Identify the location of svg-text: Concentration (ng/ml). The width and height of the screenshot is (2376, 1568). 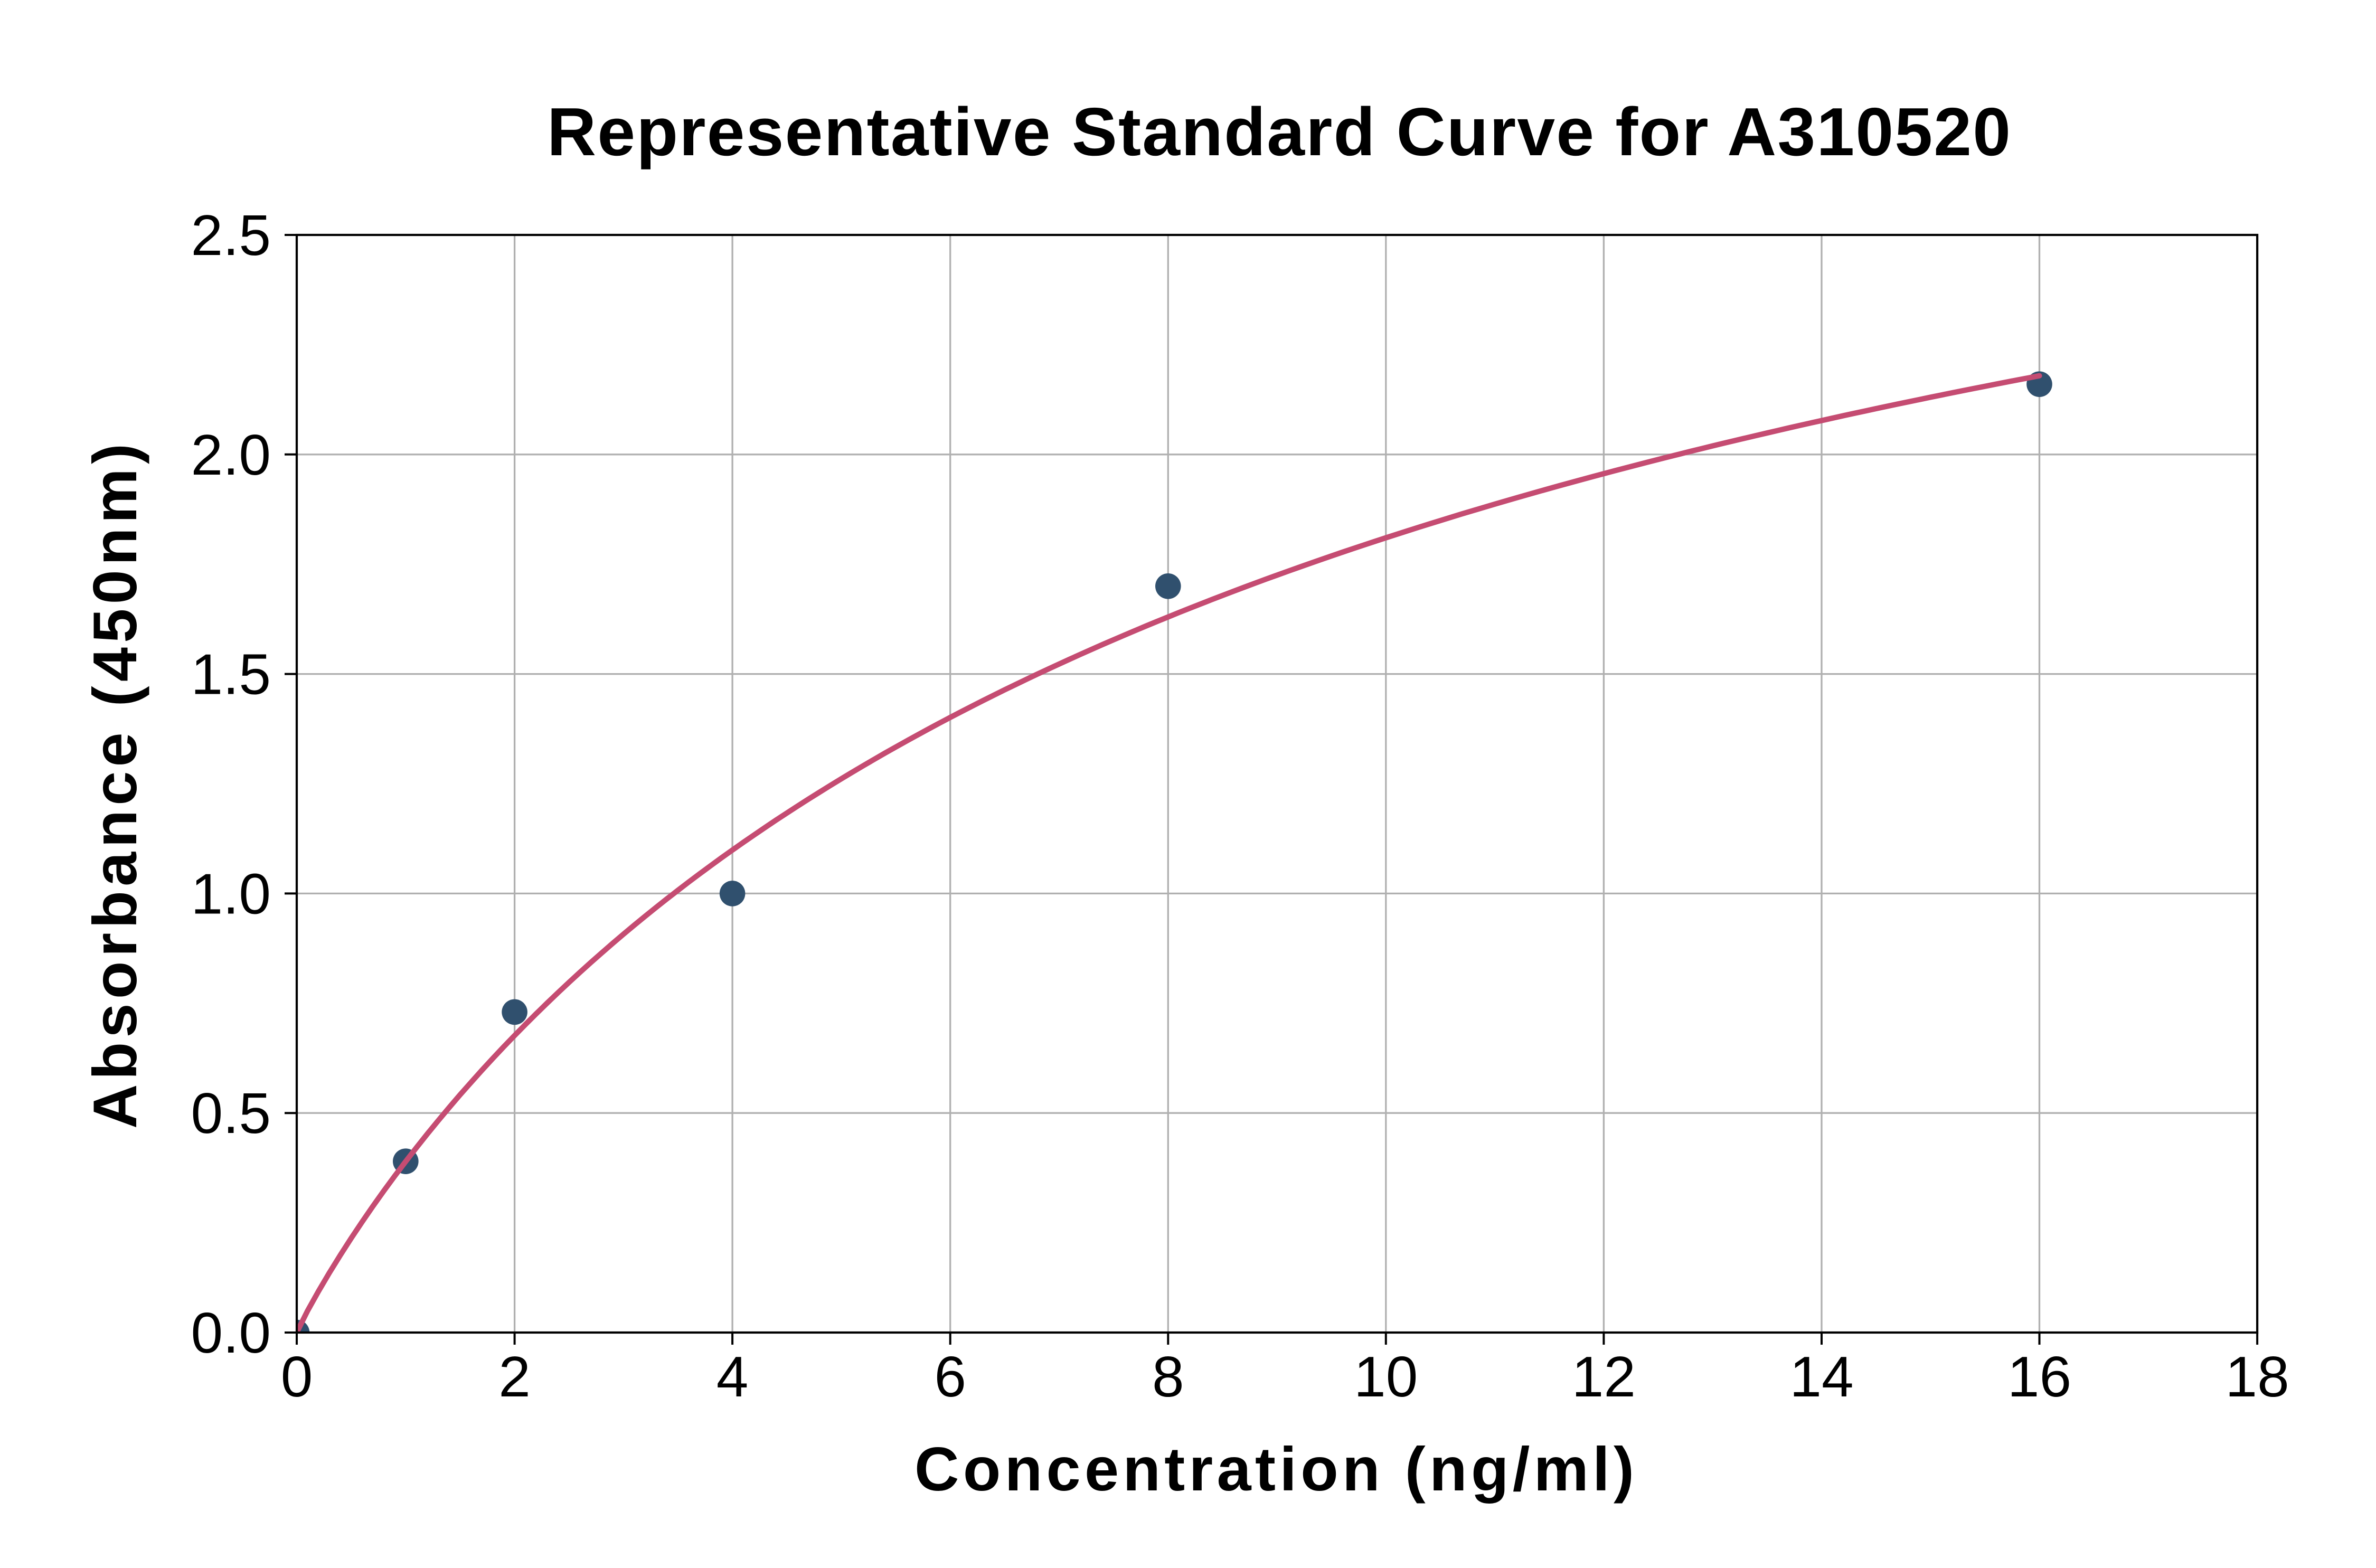
(1274, 1469).